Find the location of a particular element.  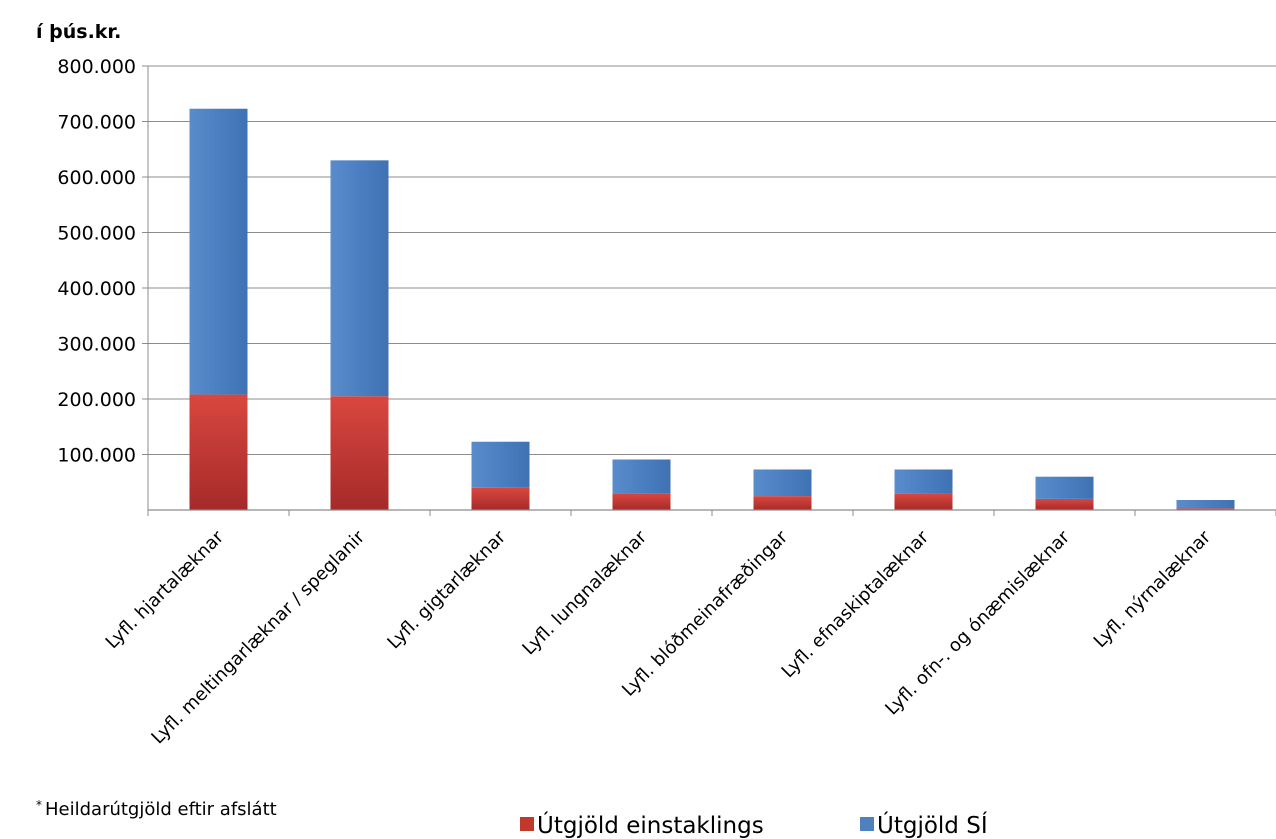

y-tick-label: 200.000 is located at coordinates (96, 400).